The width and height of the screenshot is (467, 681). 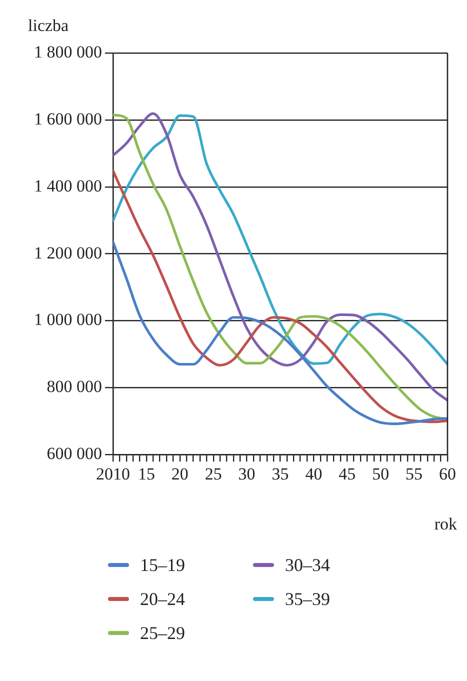 What do you see at coordinates (381, 474) in the screenshot?
I see `x-tick-label: 50` at bounding box center [381, 474].